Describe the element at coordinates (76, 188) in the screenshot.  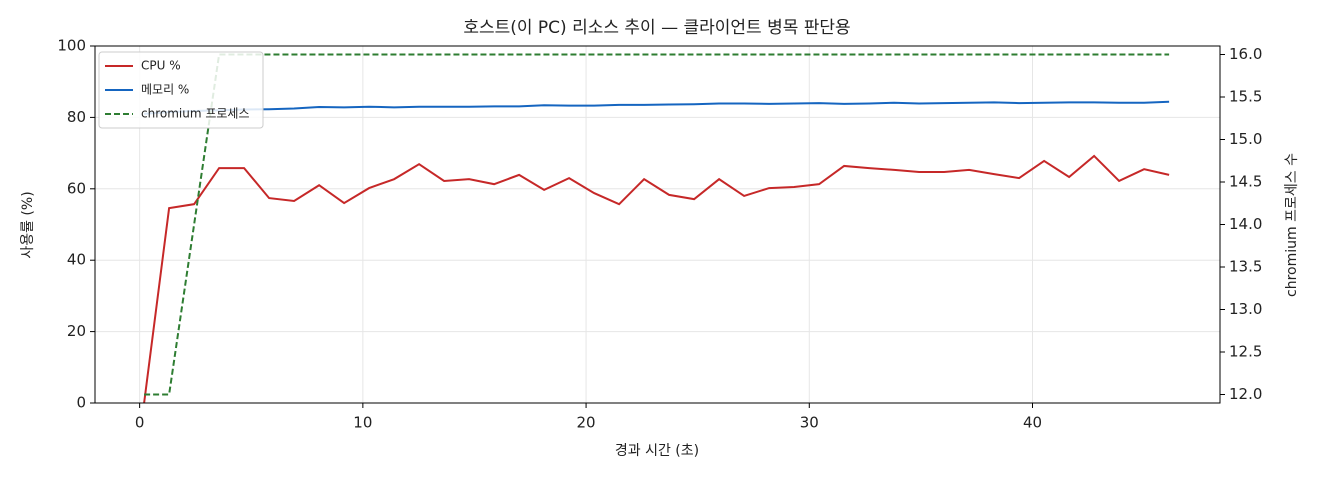
I see `y-tick-label: 60` at that location.